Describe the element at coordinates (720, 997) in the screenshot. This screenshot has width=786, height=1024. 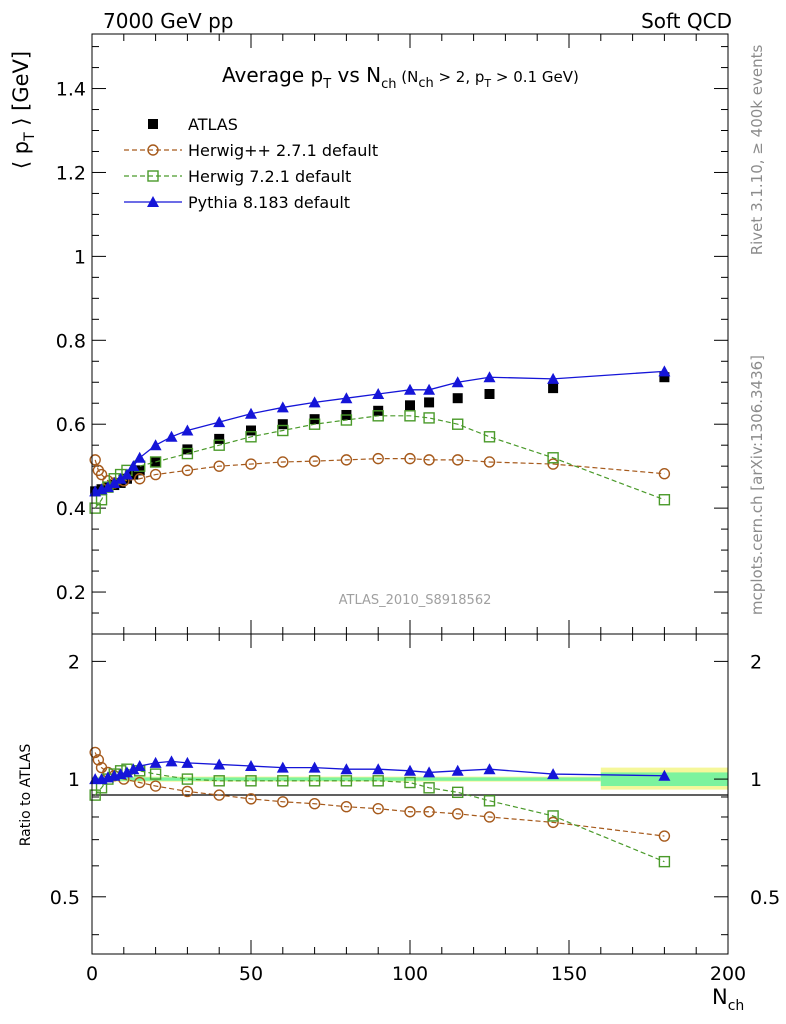
I see `x-label-main: N` at that location.